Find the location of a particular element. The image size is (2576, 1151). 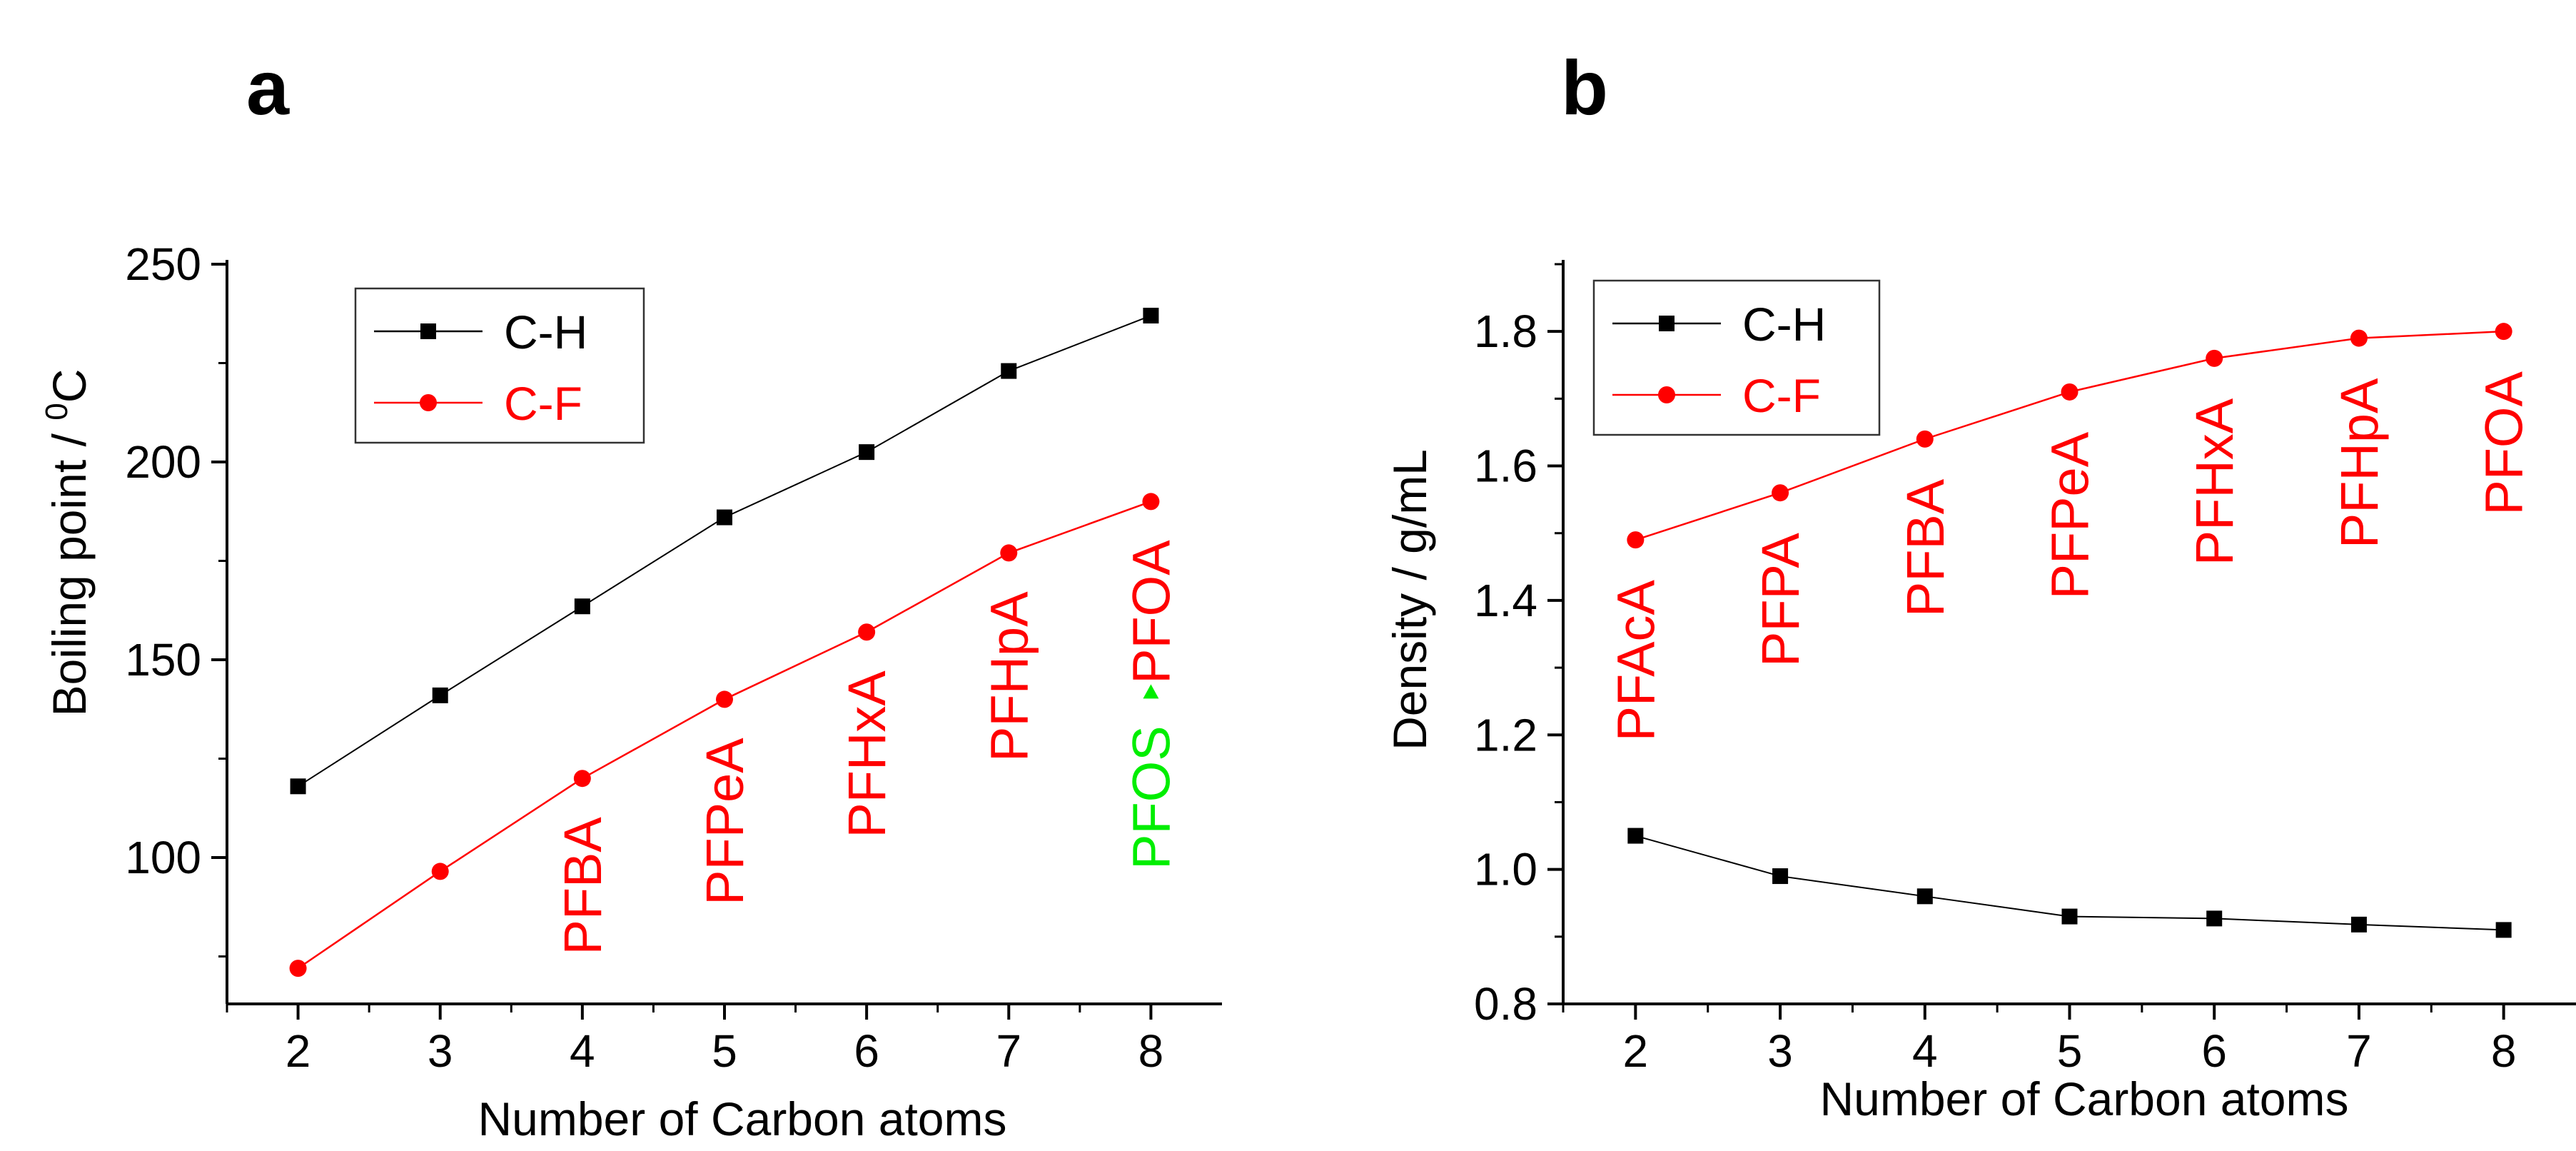

panel-label: b is located at coordinates (1584, 87).